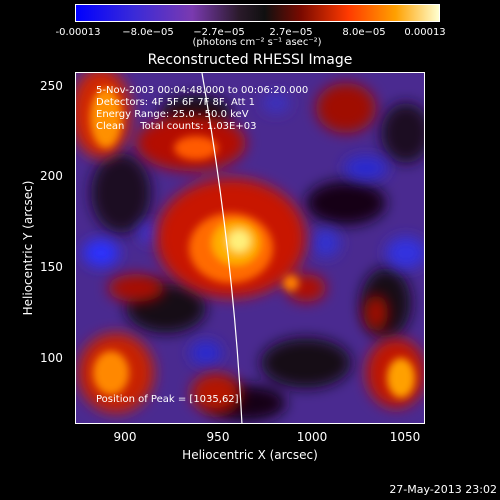 The width and height of the screenshot is (500, 500). Describe the element at coordinates (222, 248) in the screenshot. I see `solar-limb-line` at that location.